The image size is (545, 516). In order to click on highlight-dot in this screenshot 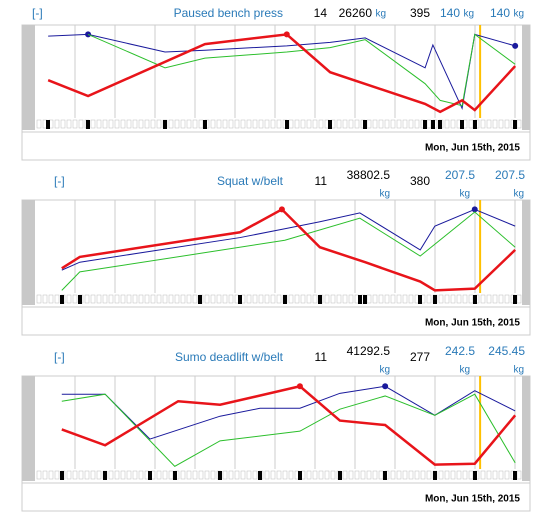, I will do `click(299, 386)`.